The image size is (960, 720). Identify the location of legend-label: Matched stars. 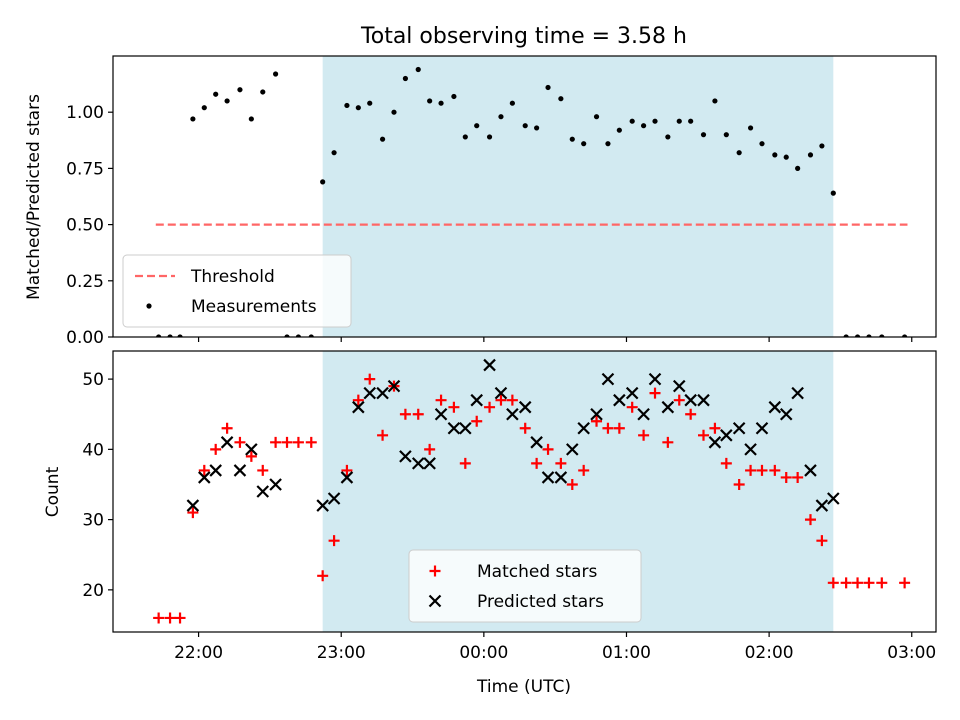
(537, 572).